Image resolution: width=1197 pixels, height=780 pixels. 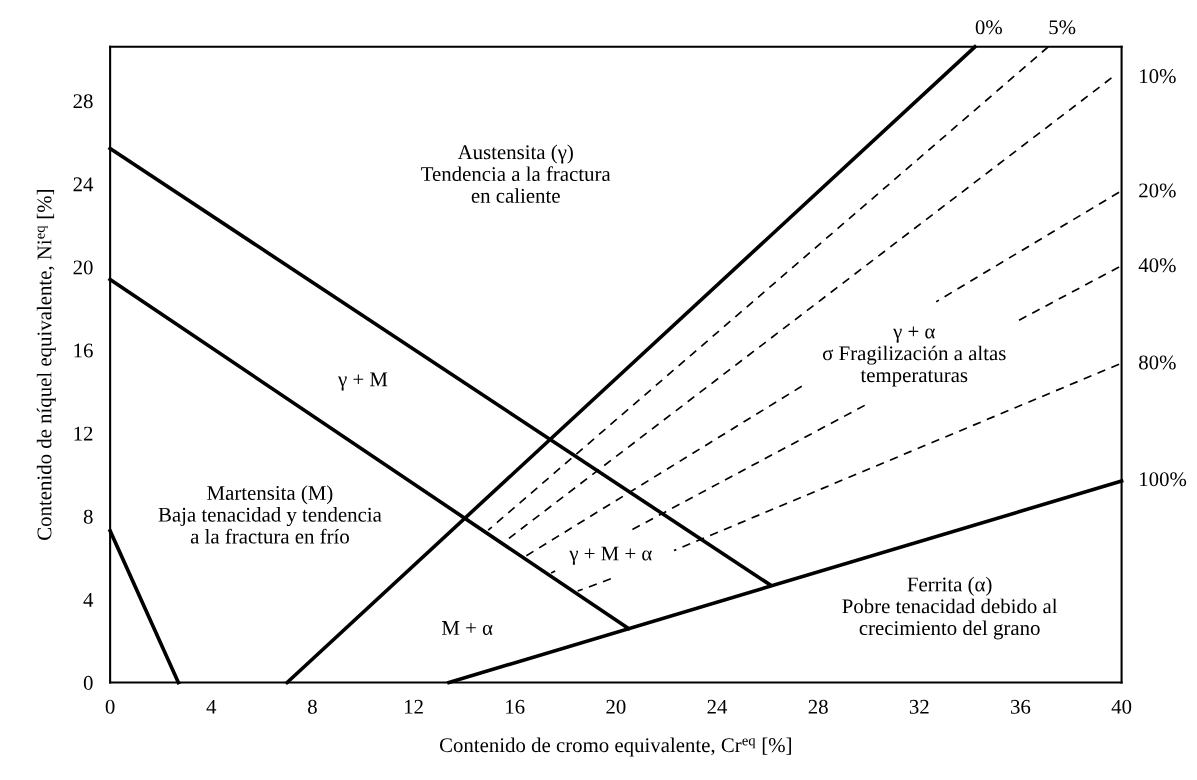 I want to click on x-tick-label: 8, so click(x=312, y=706).